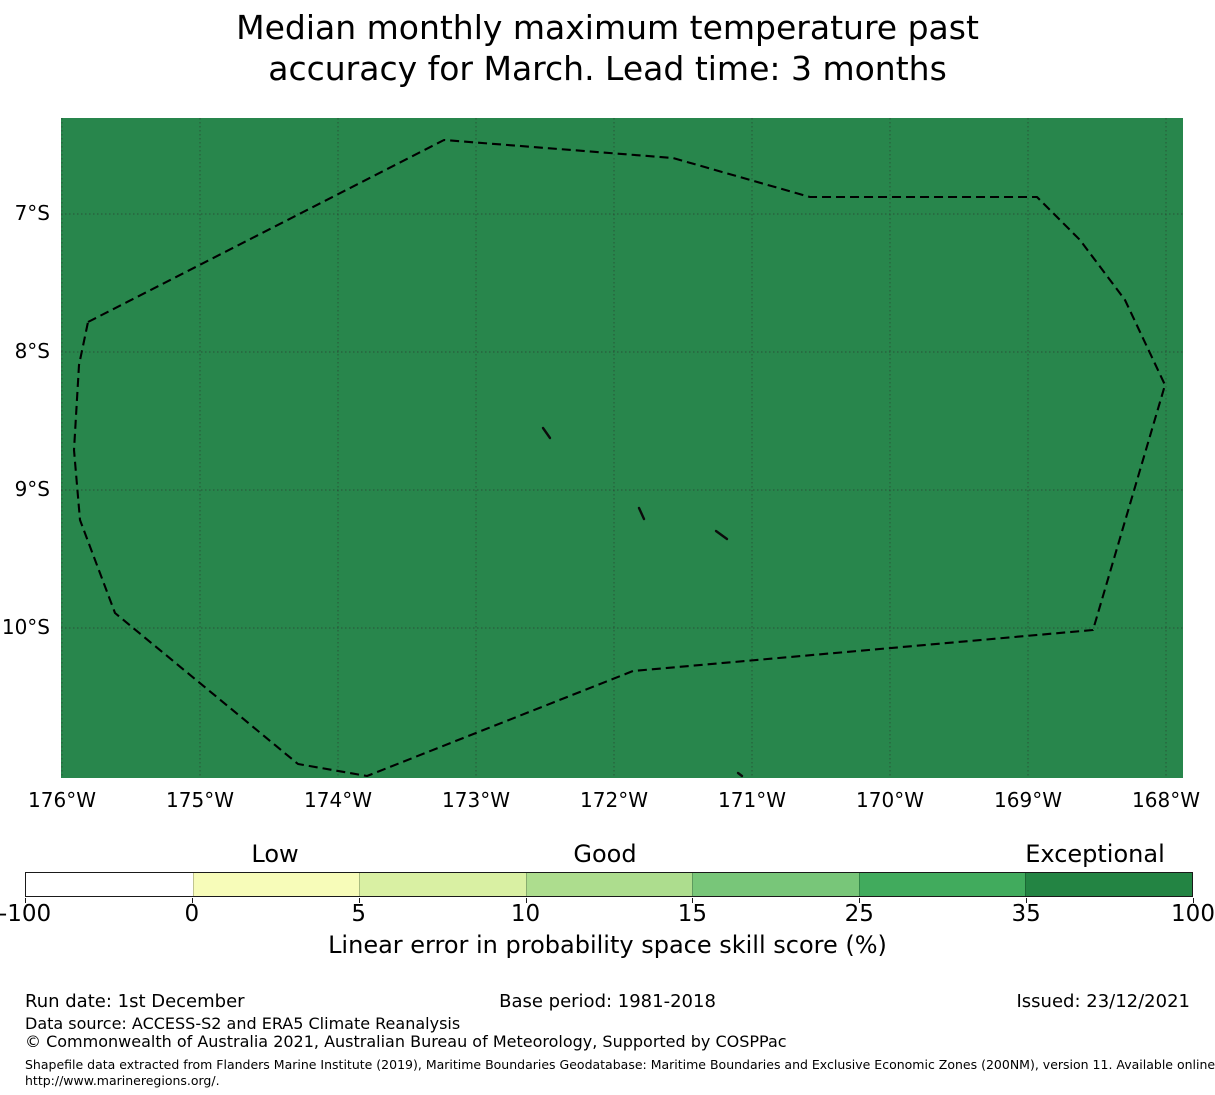 The image size is (1215, 1095). I want to click on lon-tick-label: 173°W, so click(476, 800).